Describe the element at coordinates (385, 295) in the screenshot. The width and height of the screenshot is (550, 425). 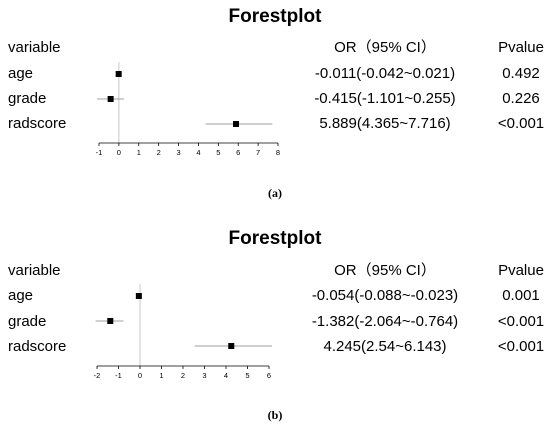
I see `or-ci-value: -0.054(-0.088~-0.023)` at that location.